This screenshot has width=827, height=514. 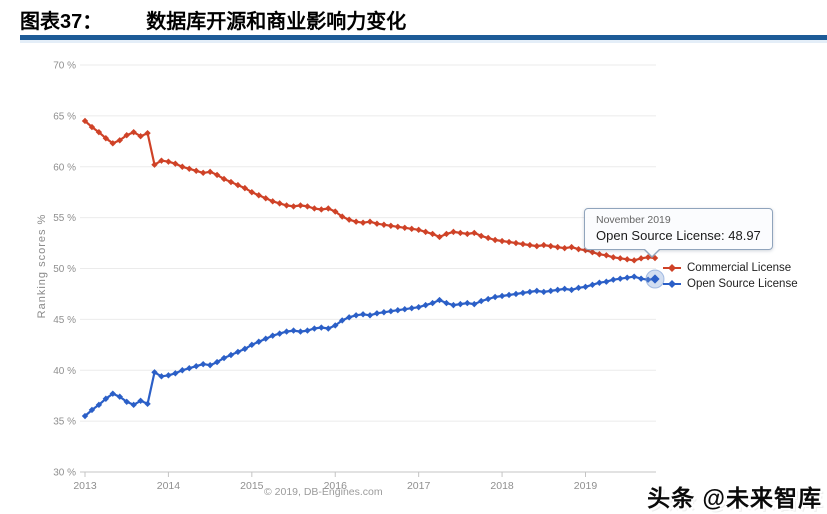 What do you see at coordinates (42, 266) in the screenshot?
I see `y-axis-label: Ranking scores %` at bounding box center [42, 266].